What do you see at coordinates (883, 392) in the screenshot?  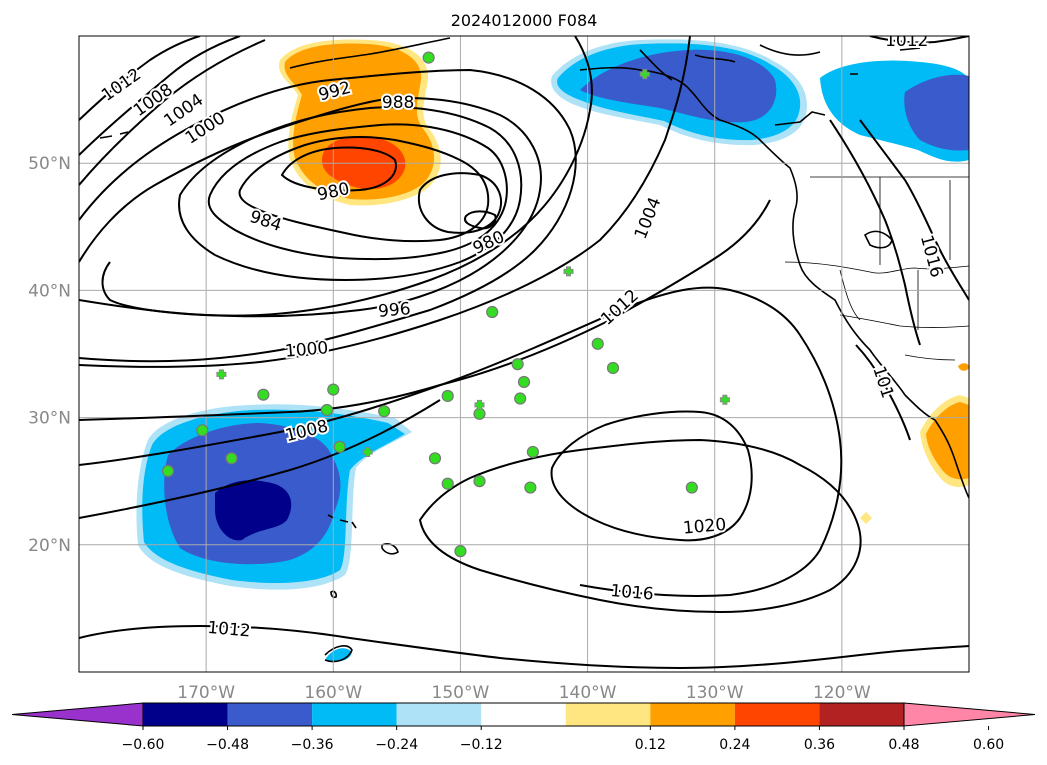 I see `isobar-1012-se` at bounding box center [883, 392].